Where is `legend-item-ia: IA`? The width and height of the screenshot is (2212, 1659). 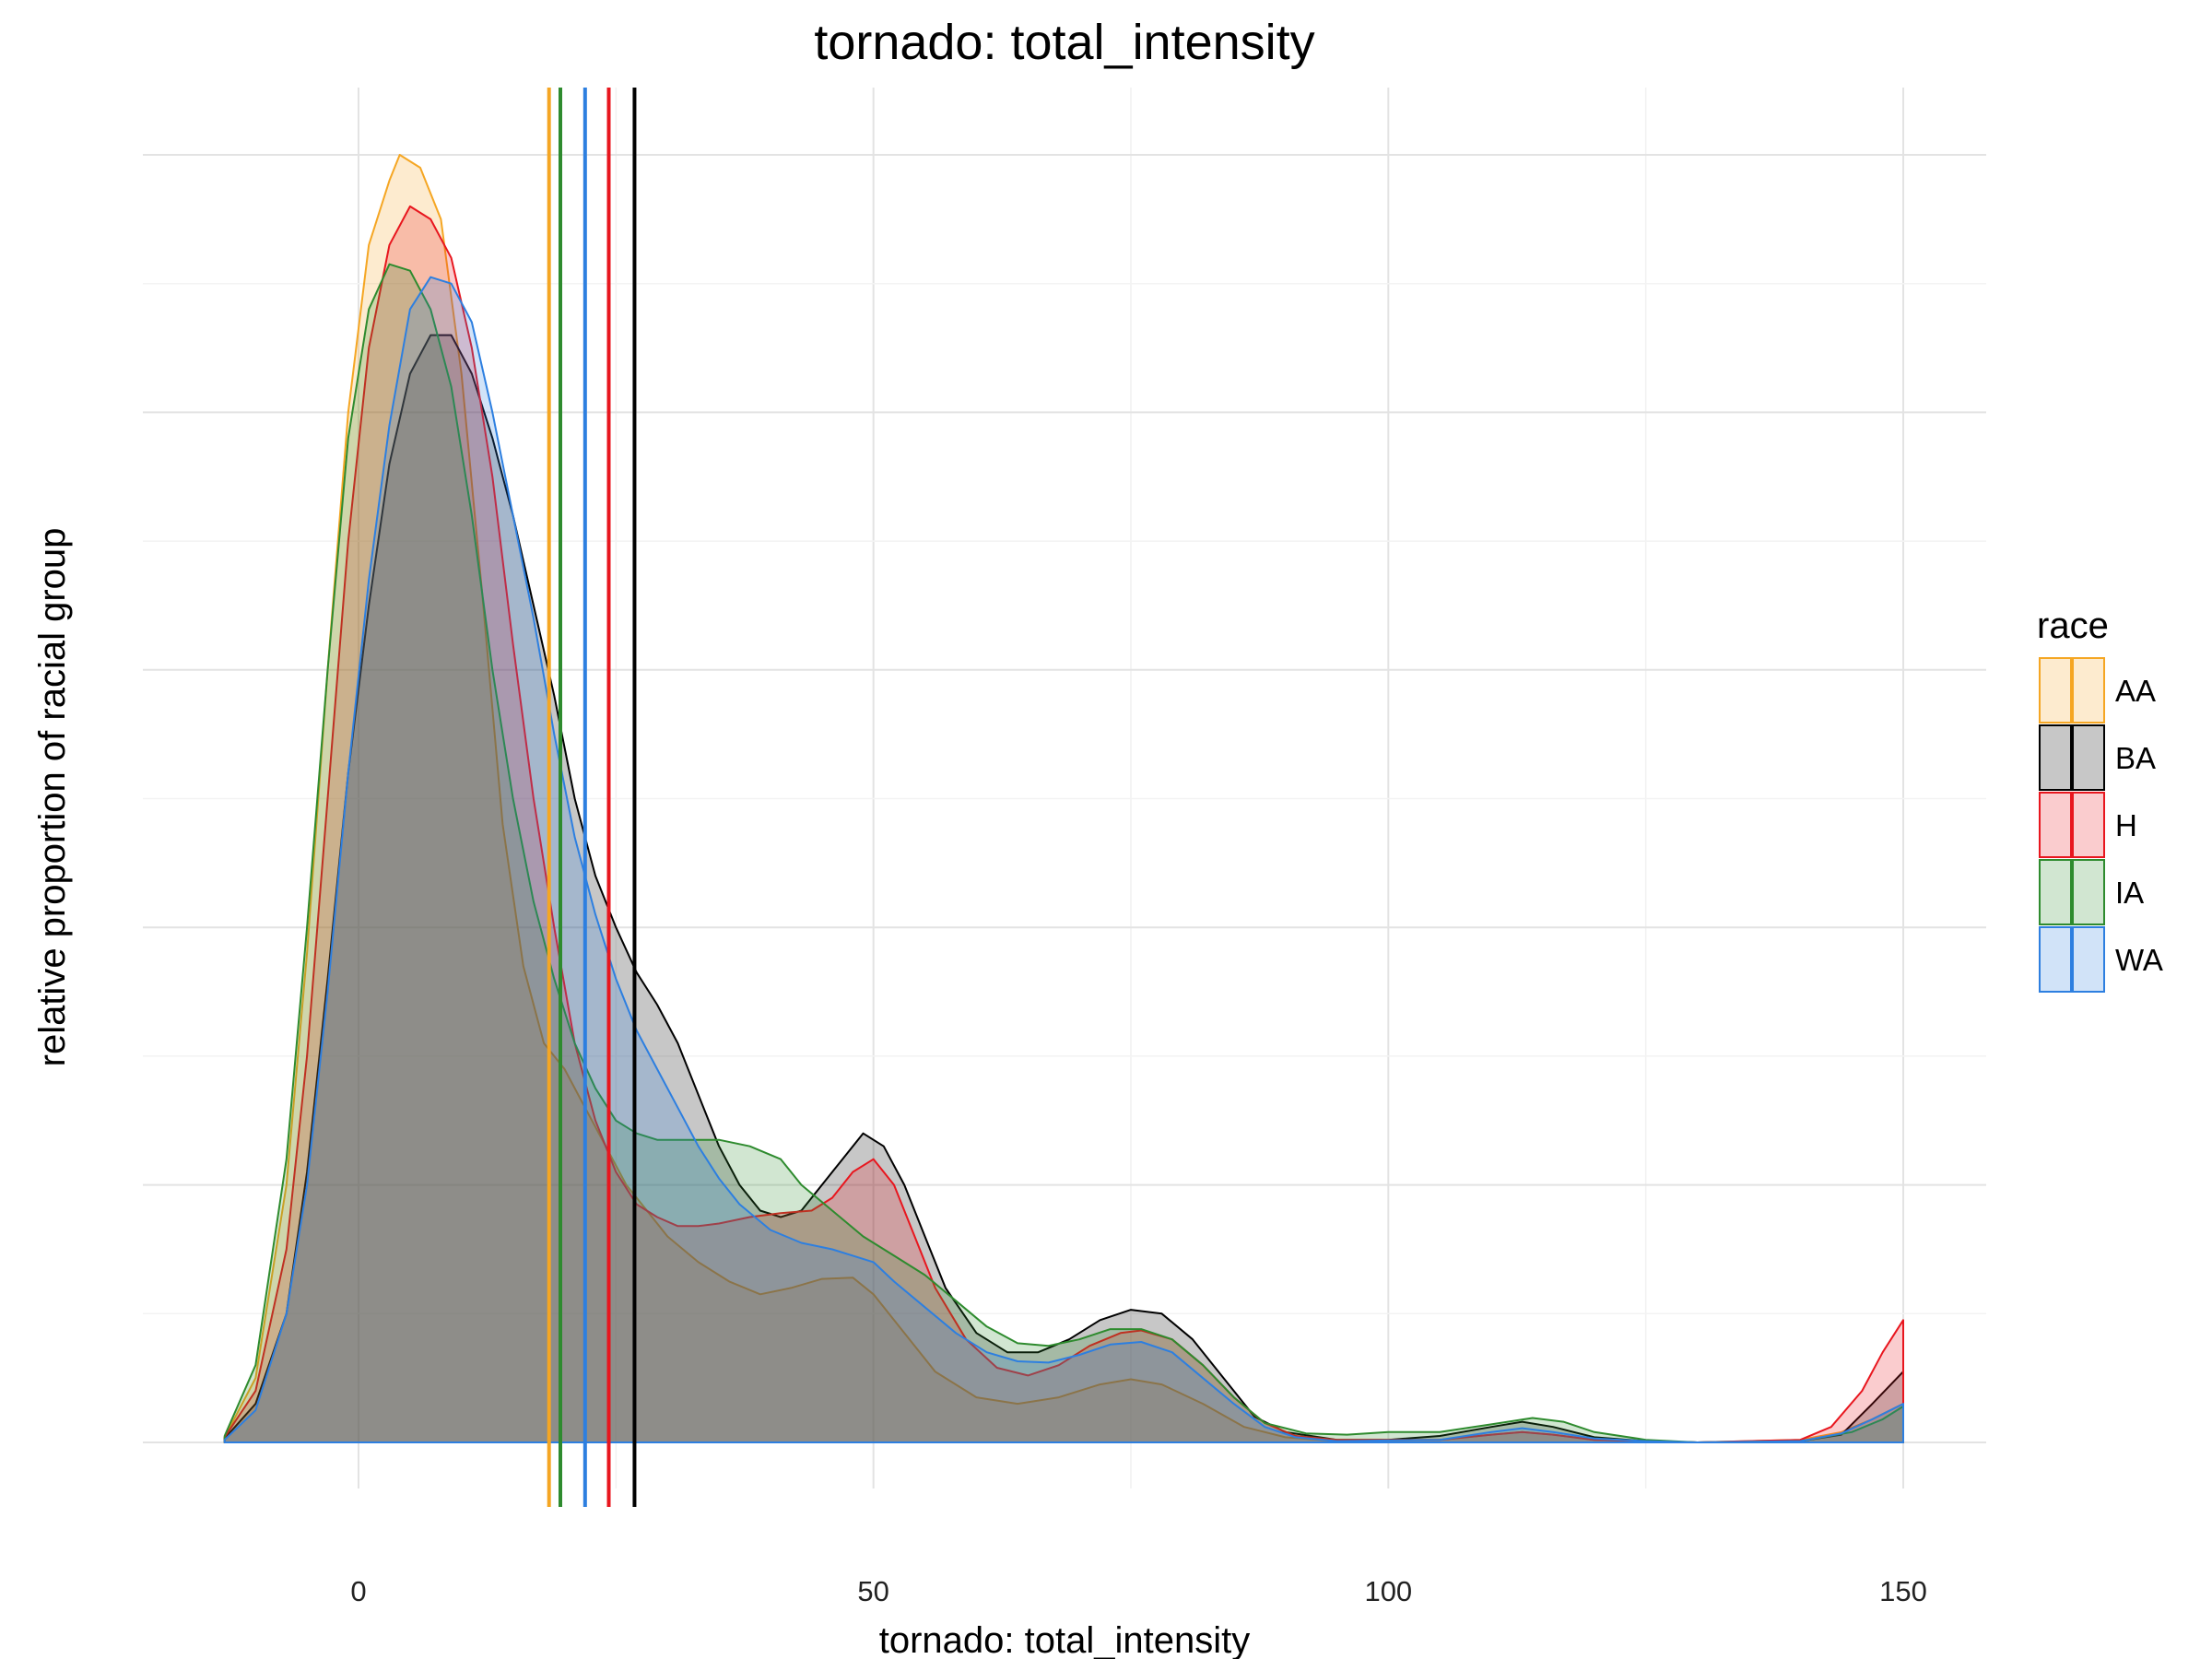 legend-item-ia: IA is located at coordinates (2091, 892).